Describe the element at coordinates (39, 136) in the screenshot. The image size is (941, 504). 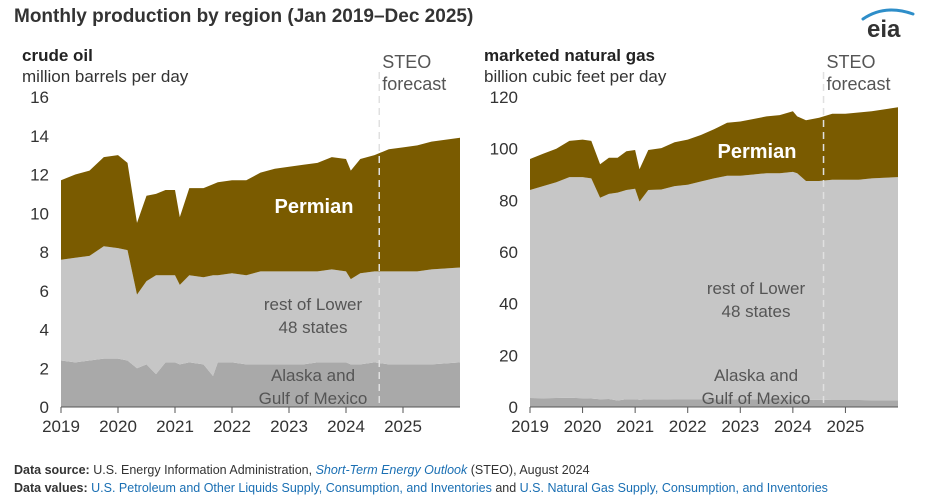
I see `y-tick-label: 14` at that location.